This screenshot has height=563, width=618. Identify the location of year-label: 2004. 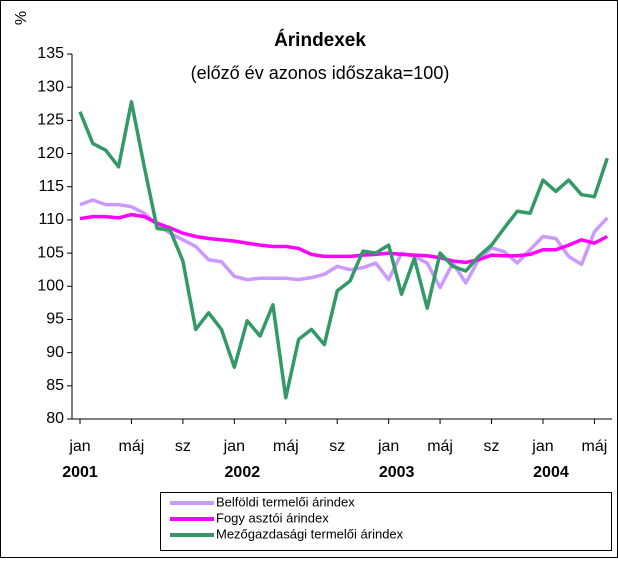
(551, 472).